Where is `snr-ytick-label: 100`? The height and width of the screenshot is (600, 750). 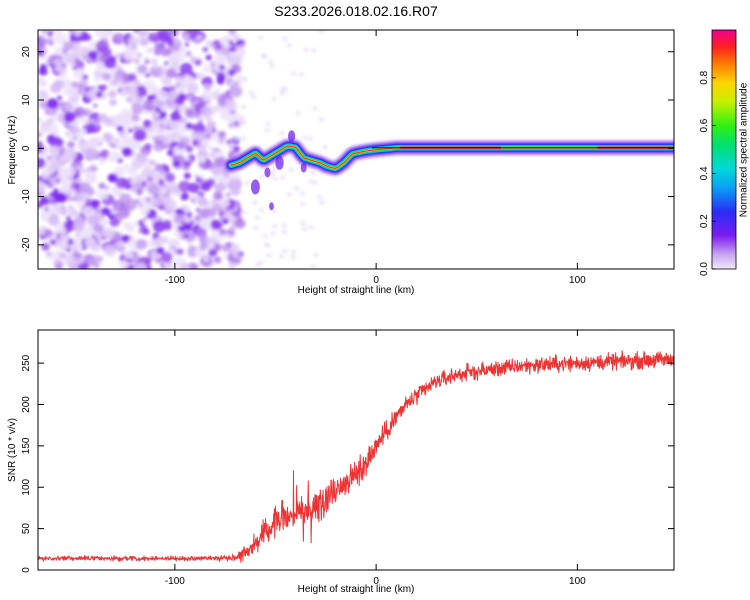
snr-ytick-label: 100 is located at coordinates (26, 486).